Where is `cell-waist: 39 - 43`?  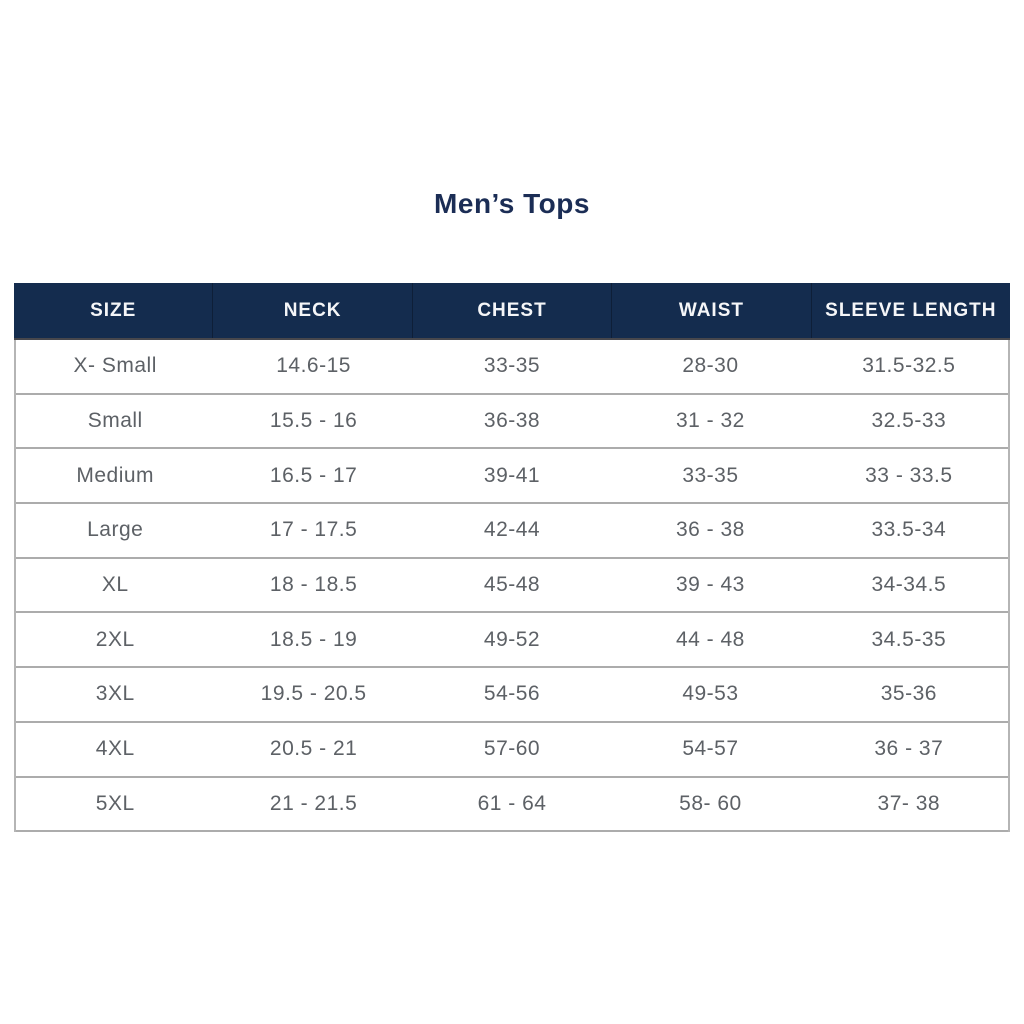
cell-waist: 39 - 43 is located at coordinates (710, 585).